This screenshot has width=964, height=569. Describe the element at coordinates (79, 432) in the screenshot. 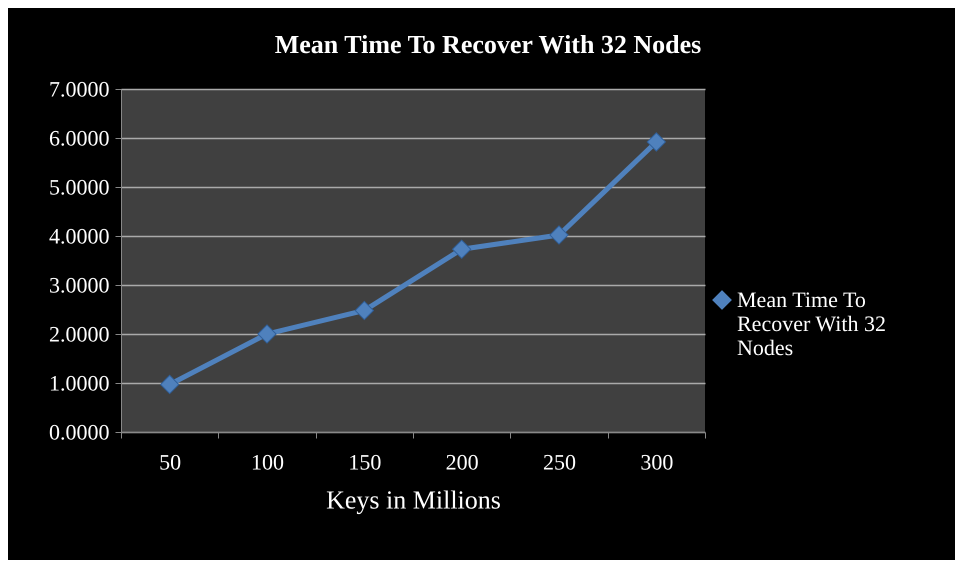

I see `y-tick-label: 0.0000` at that location.